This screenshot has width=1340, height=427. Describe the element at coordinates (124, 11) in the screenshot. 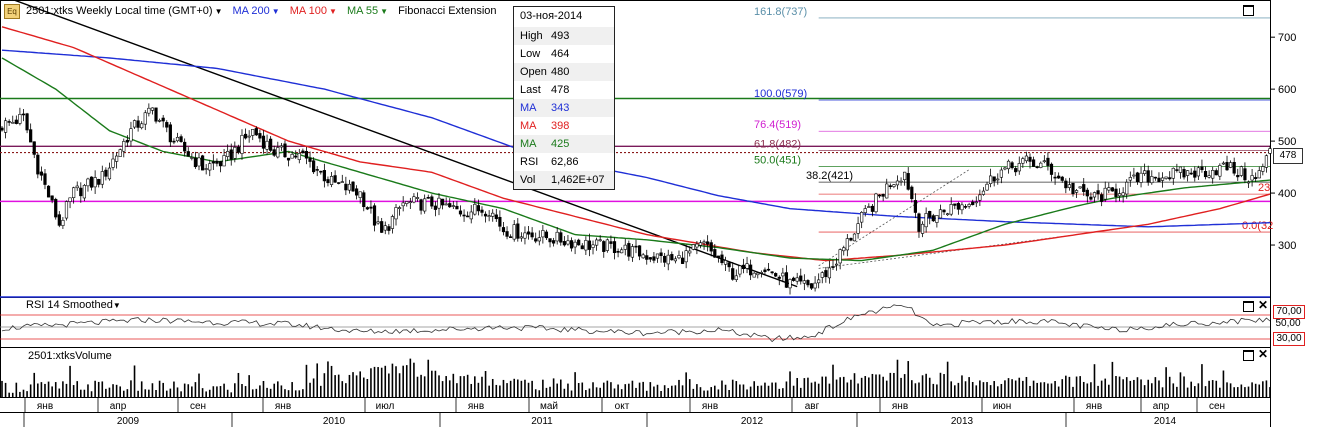

I see `legend-symbol: 2501:xtks Weekly Local time (GMT+0) ▼` at that location.